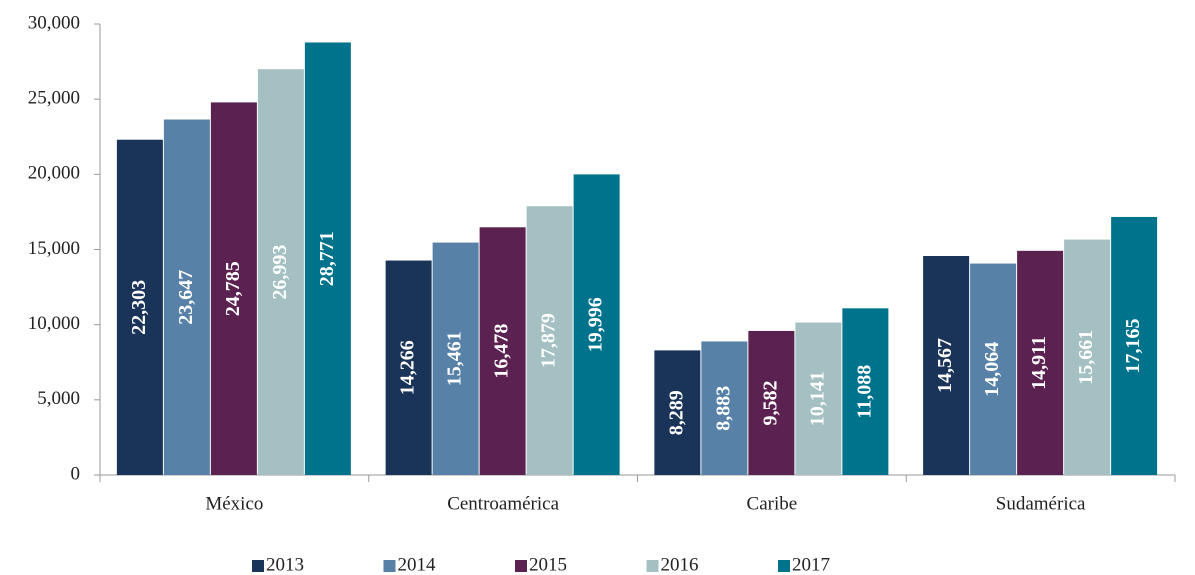 The width and height of the screenshot is (1195, 575). I want to click on legend-label: 2015, so click(548, 564).